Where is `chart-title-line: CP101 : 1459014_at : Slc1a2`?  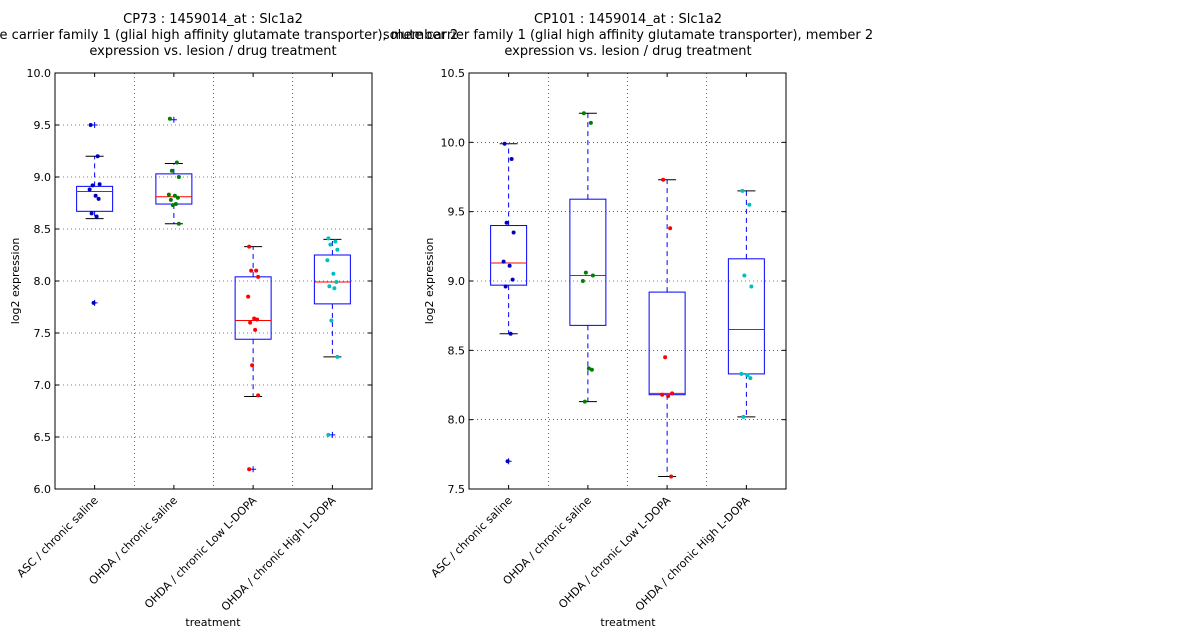
chart-title-line: CP101 : 1459014_at : Slc1a2 is located at coordinates (628, 19).